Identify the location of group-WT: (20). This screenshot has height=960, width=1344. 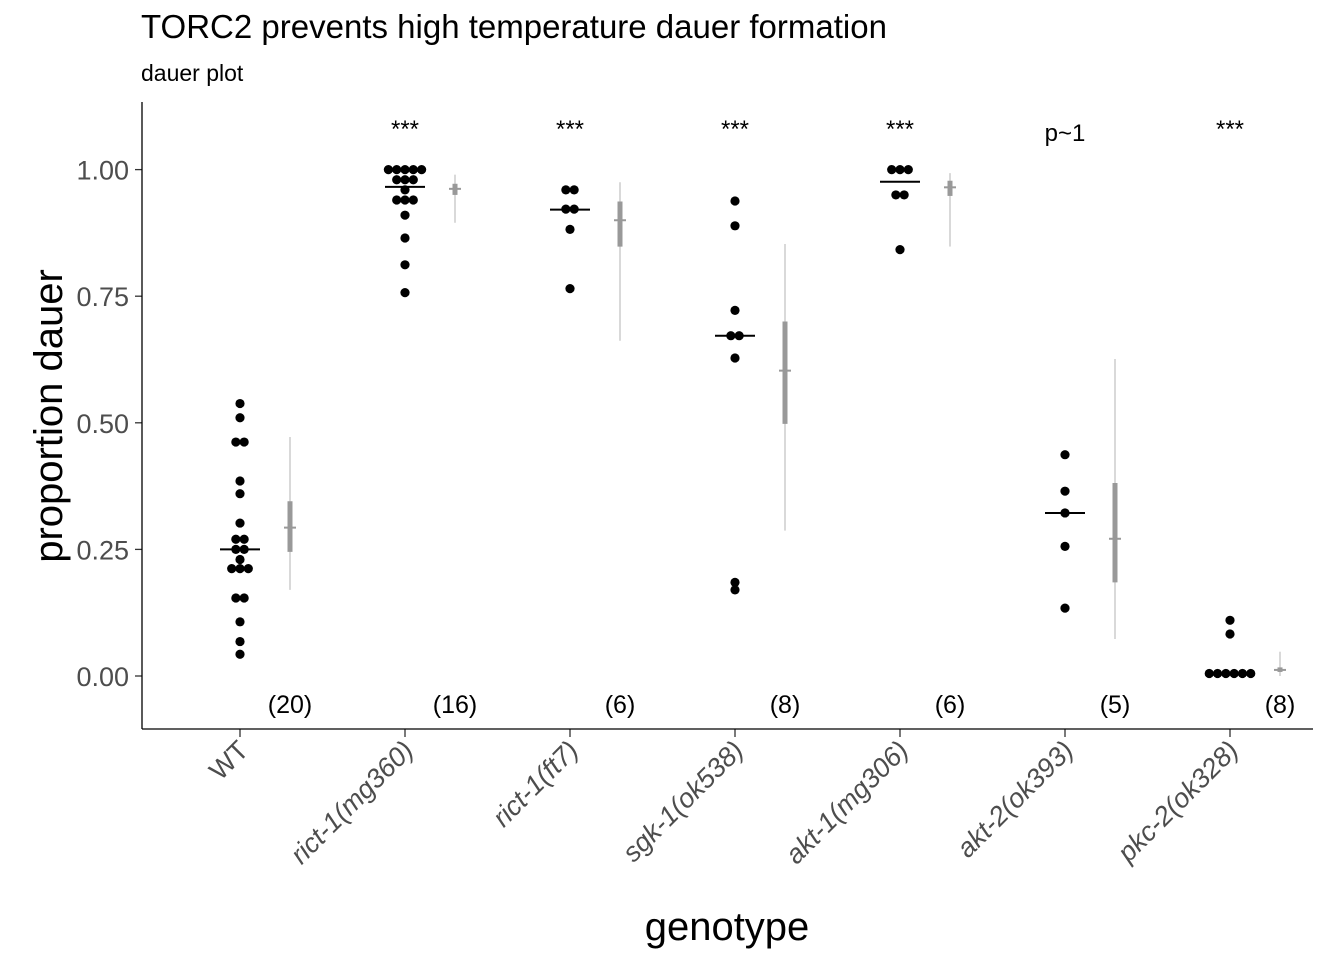
(266, 558).